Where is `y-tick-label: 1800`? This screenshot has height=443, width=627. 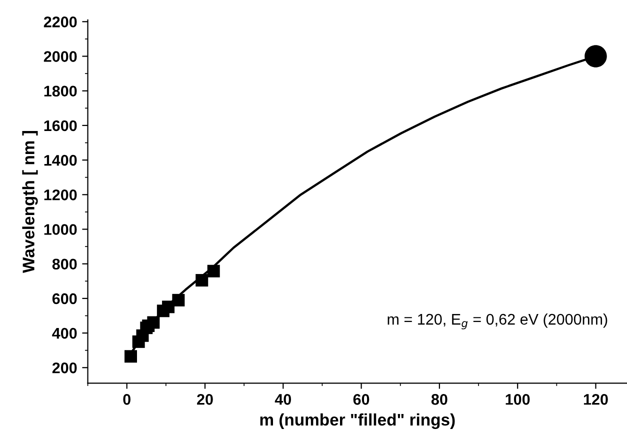 y-tick-label: 1800 is located at coordinates (60, 91).